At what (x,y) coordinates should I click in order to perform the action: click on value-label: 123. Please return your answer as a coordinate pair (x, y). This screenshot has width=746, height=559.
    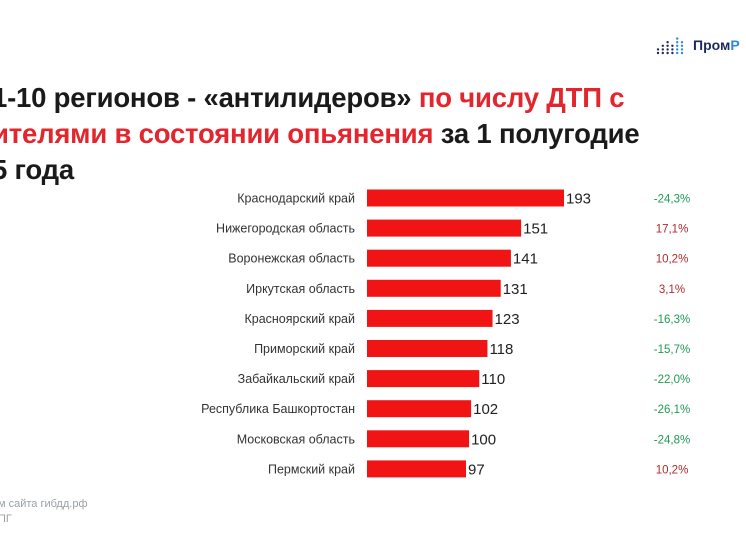
    Looking at the image, I should click on (507, 319).